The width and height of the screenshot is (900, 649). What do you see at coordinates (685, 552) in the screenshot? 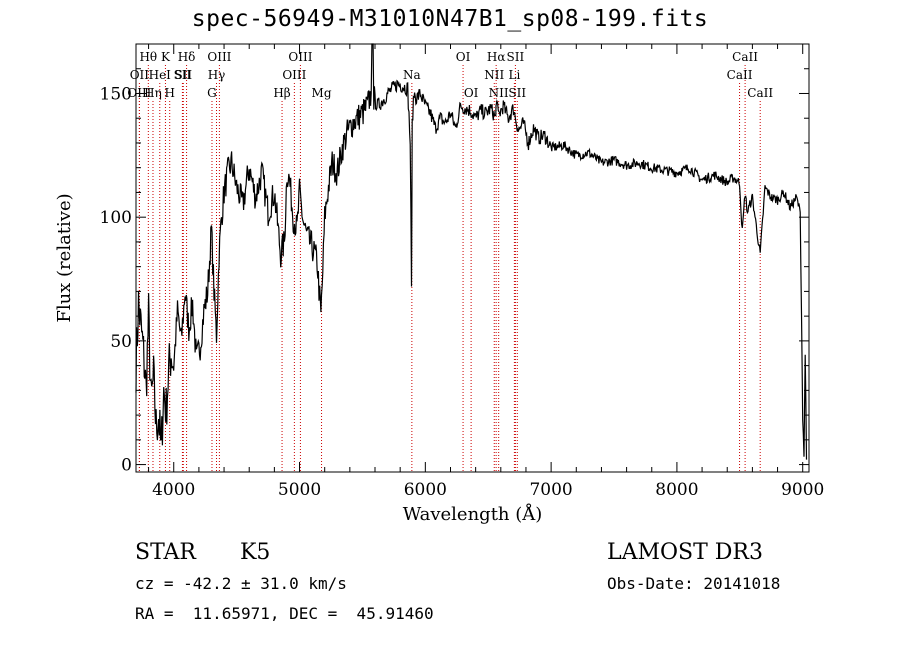
I see `survey-name: LAMOST DR3` at bounding box center [685, 552].